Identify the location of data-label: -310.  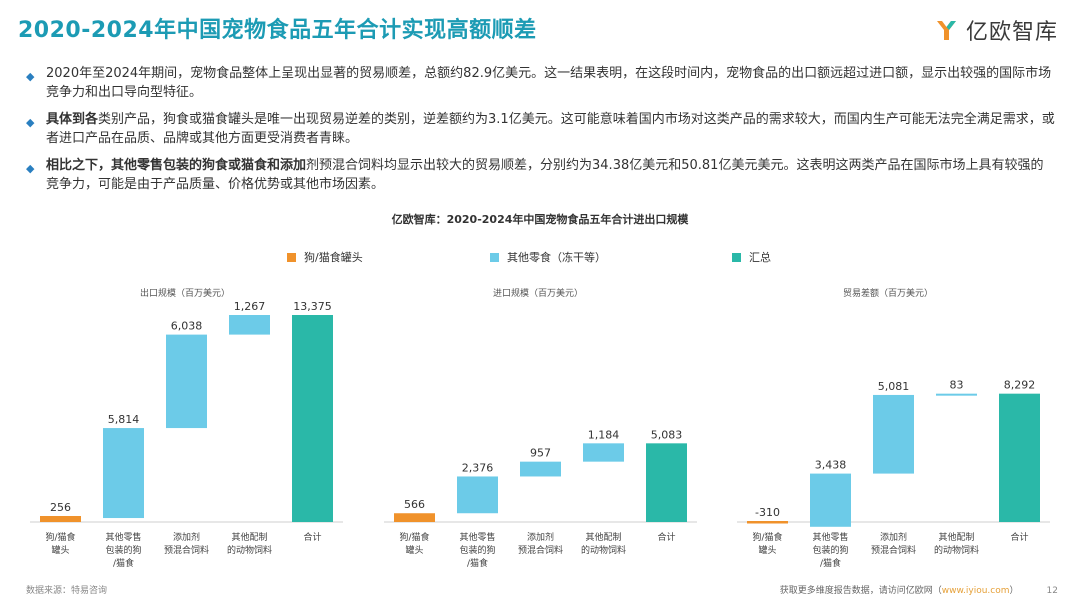
(767, 512).